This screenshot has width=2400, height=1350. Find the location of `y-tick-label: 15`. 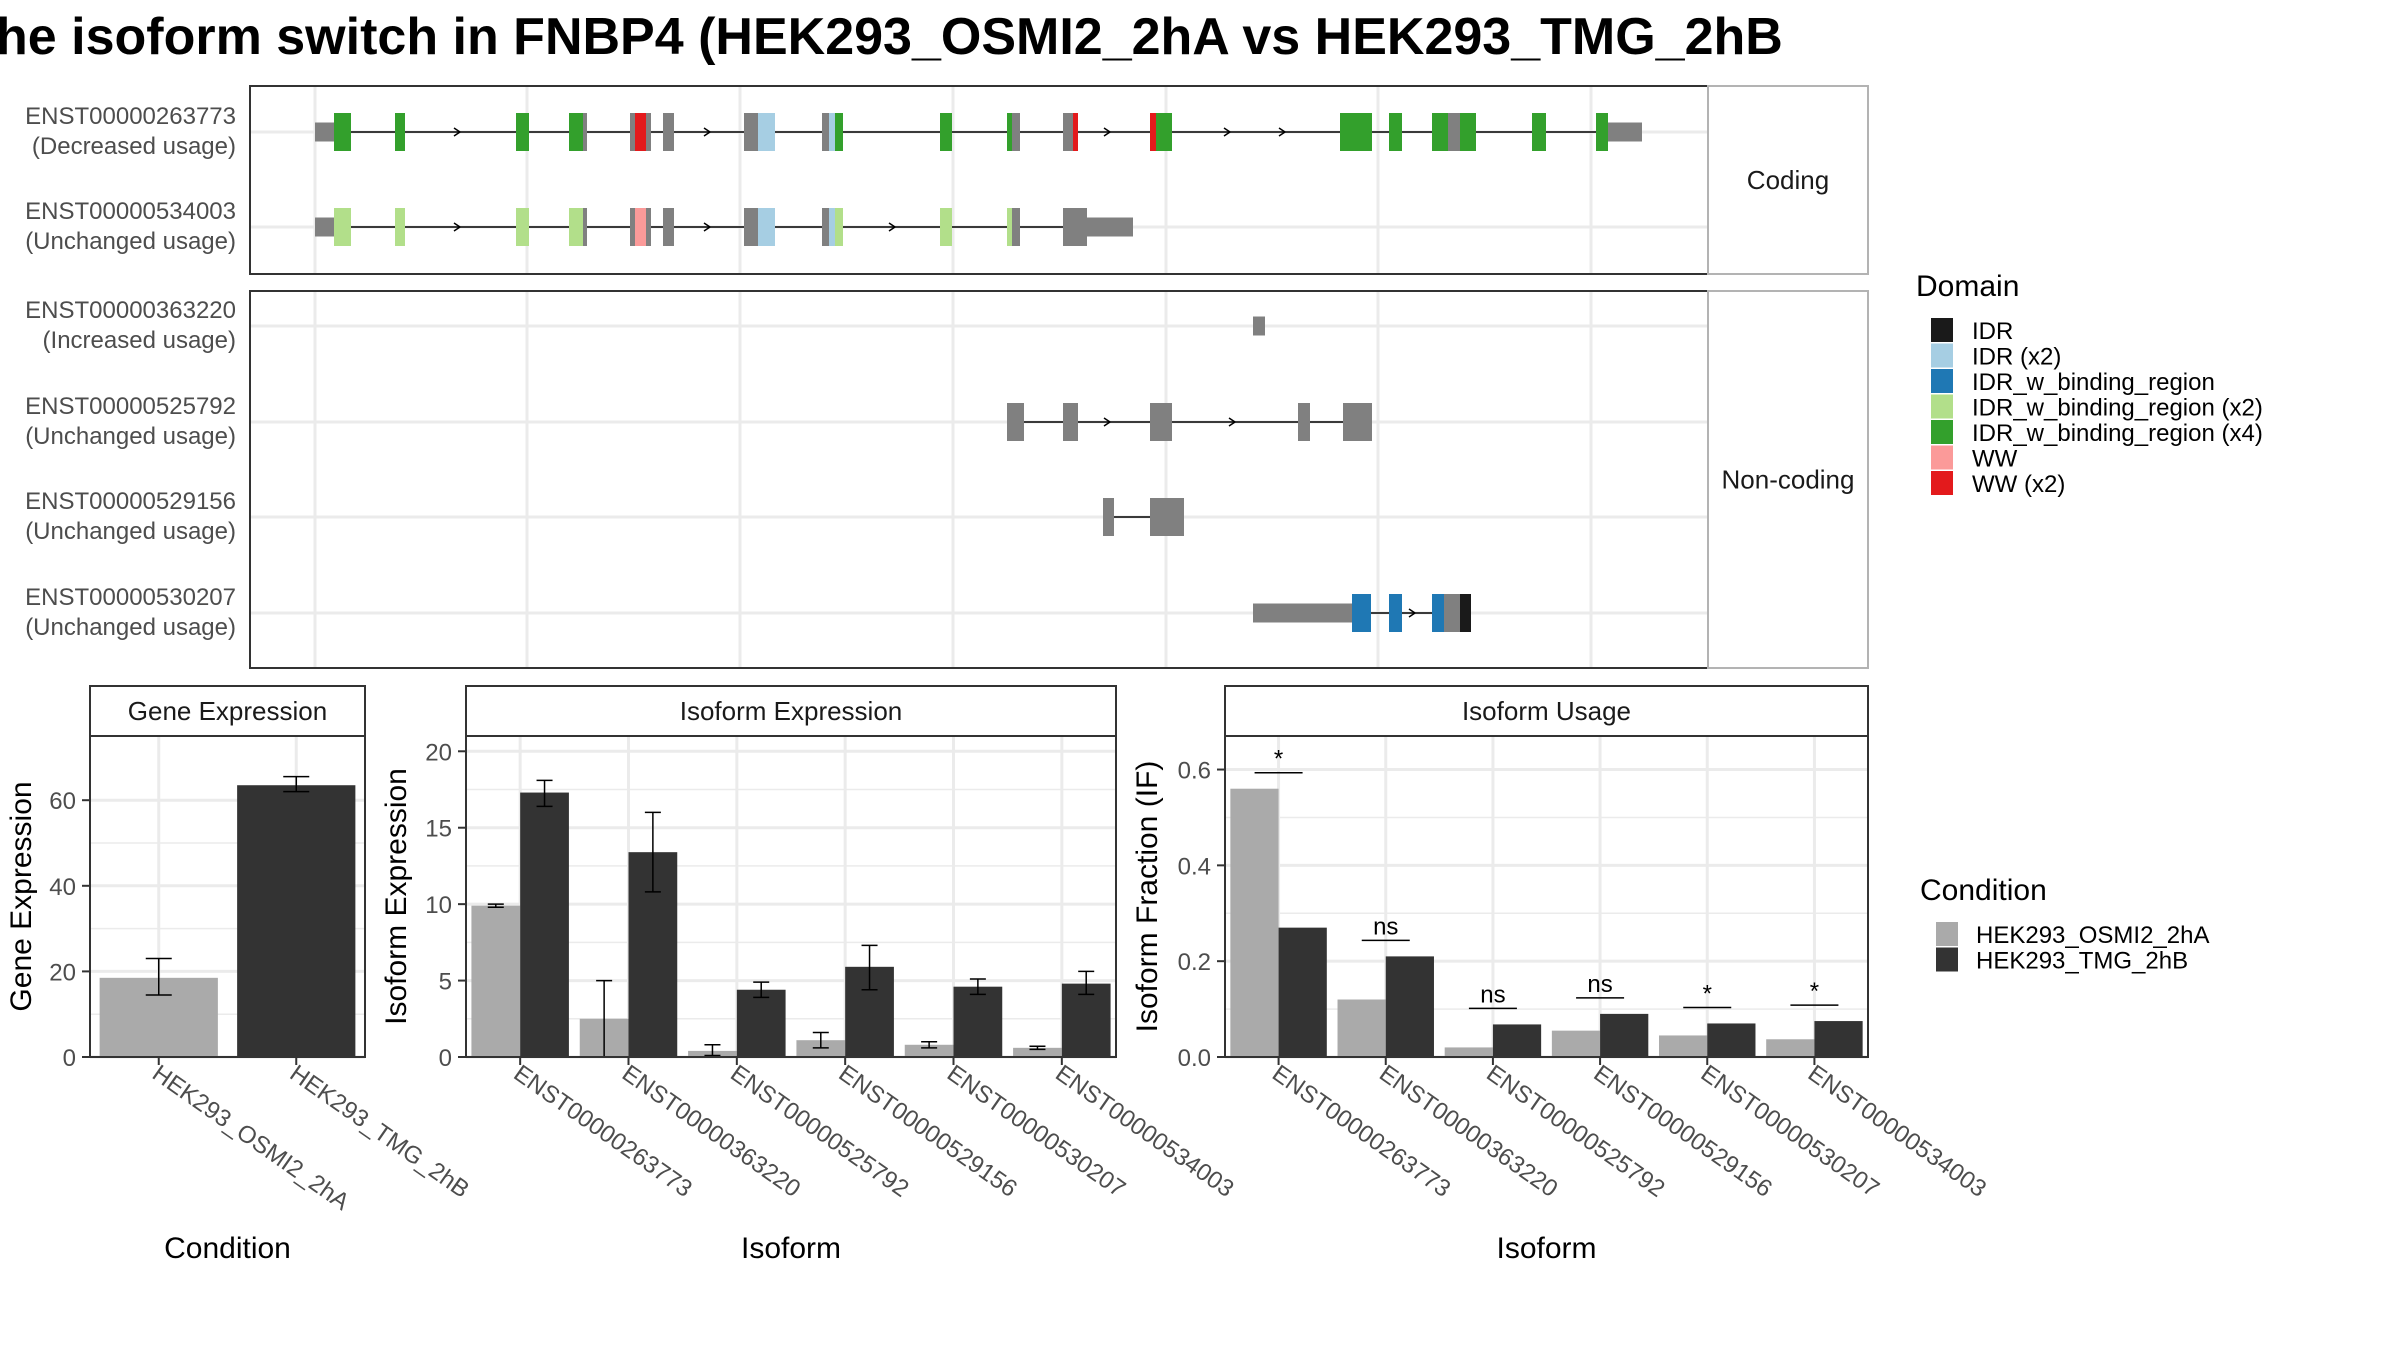

y-tick-label: 15 is located at coordinates (438, 829).